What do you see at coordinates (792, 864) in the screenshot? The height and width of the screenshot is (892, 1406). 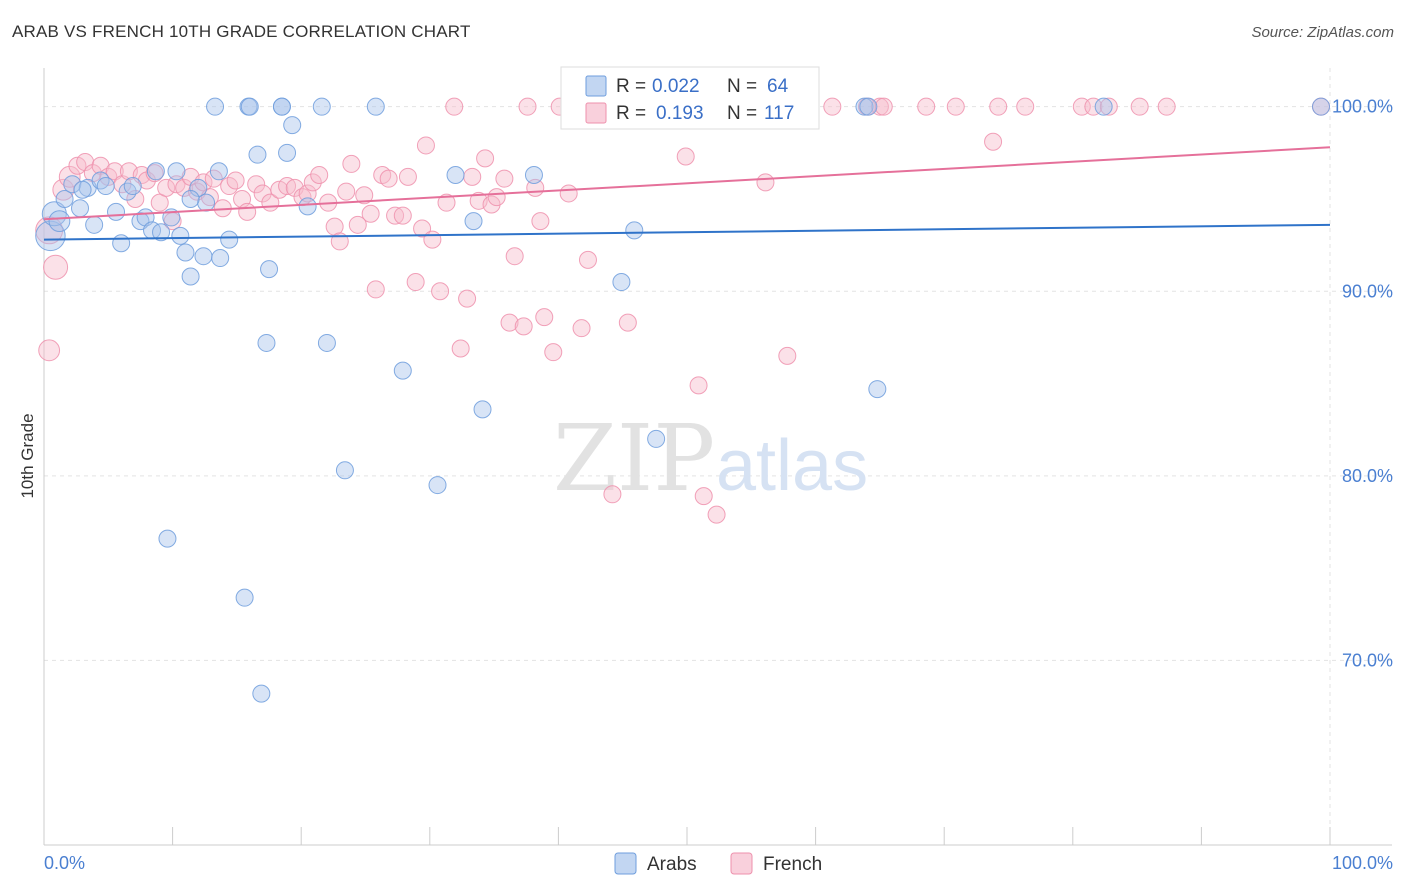 I see `legend-label-french: French` at bounding box center [792, 864].